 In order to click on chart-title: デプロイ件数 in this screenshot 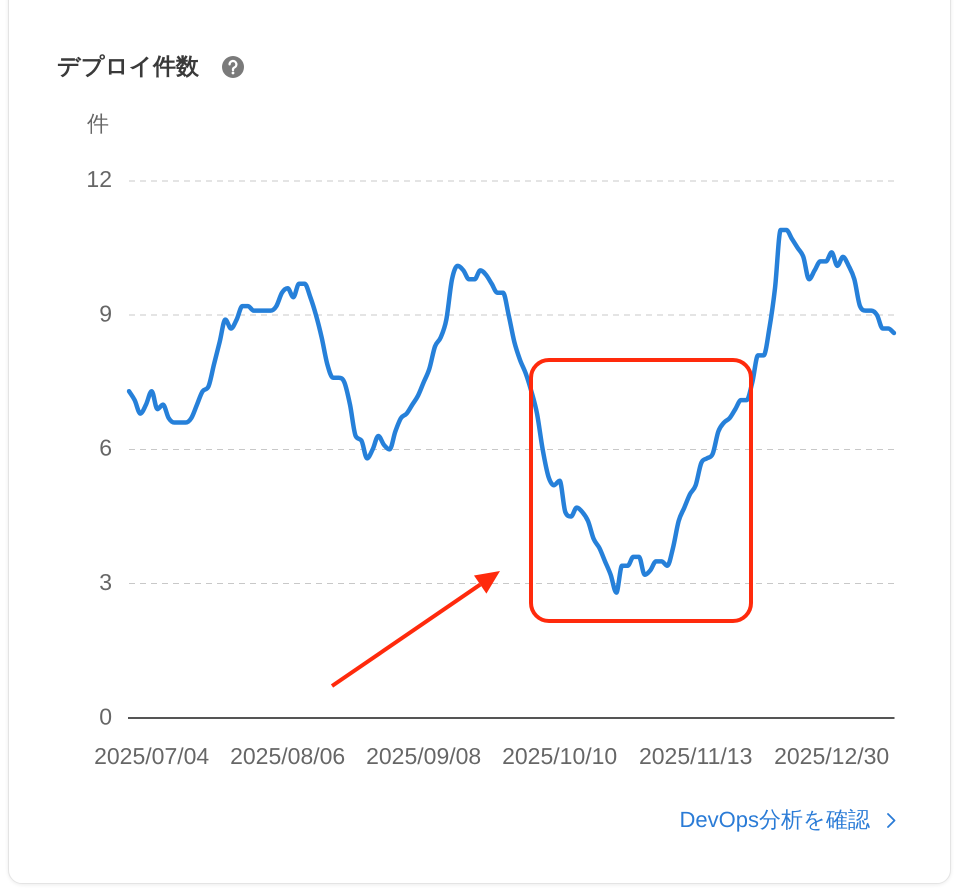, I will do `click(128, 66)`.